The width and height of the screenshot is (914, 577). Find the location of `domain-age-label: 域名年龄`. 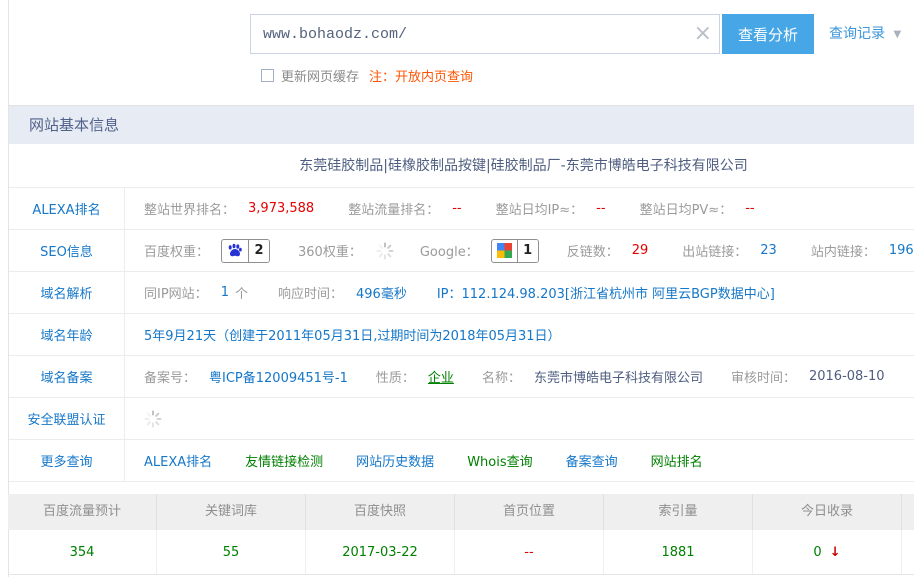

domain-age-label: 域名年龄 is located at coordinates (67, 334).